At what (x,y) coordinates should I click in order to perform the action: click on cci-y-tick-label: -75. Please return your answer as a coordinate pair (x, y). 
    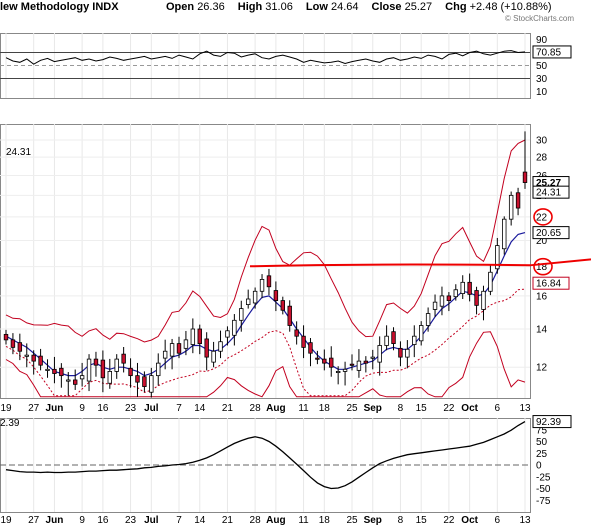
    Looking at the image, I should click on (543, 501).